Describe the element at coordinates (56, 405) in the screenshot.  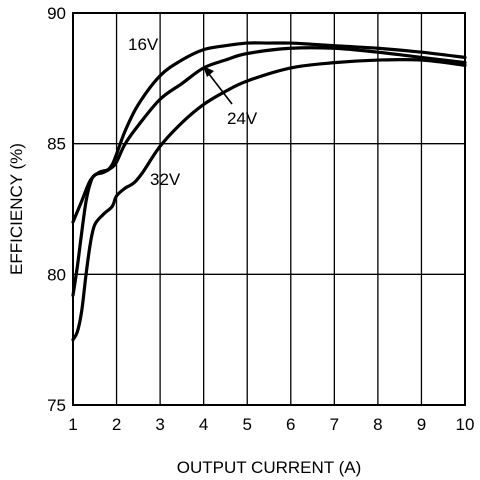
I see `y-tick-label: 75` at that location.